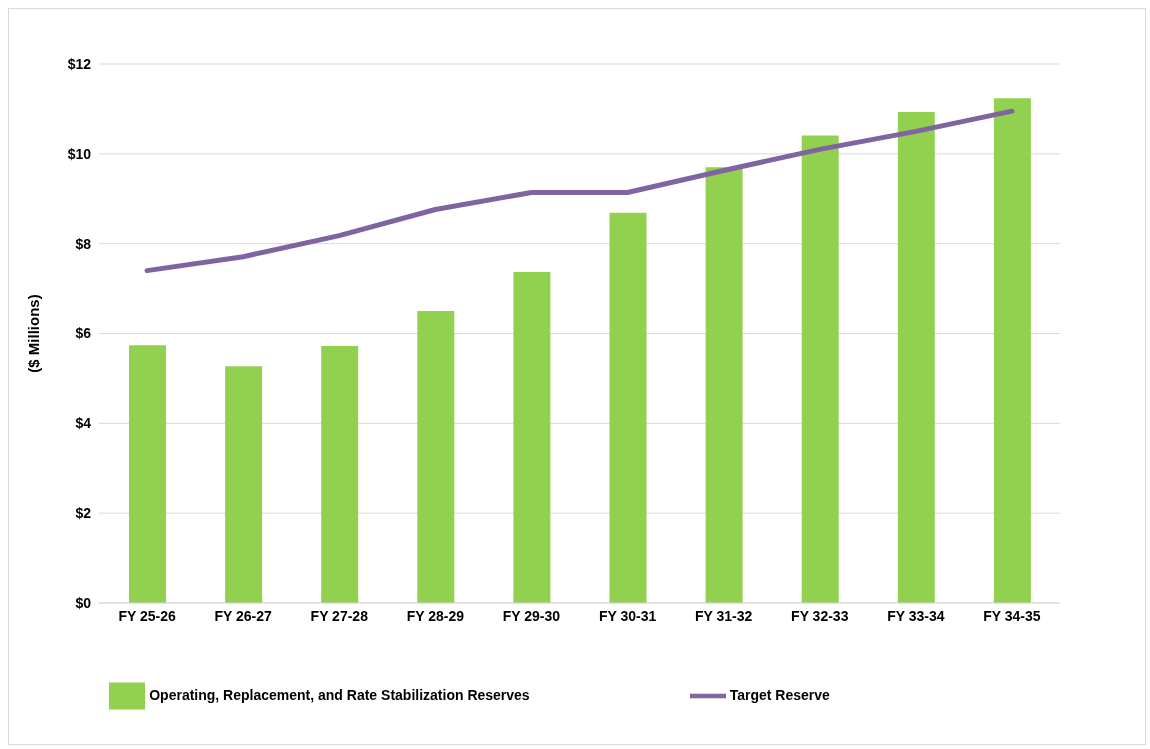  Describe the element at coordinates (83, 423) in the screenshot. I see `y-tick-label: $4` at that location.